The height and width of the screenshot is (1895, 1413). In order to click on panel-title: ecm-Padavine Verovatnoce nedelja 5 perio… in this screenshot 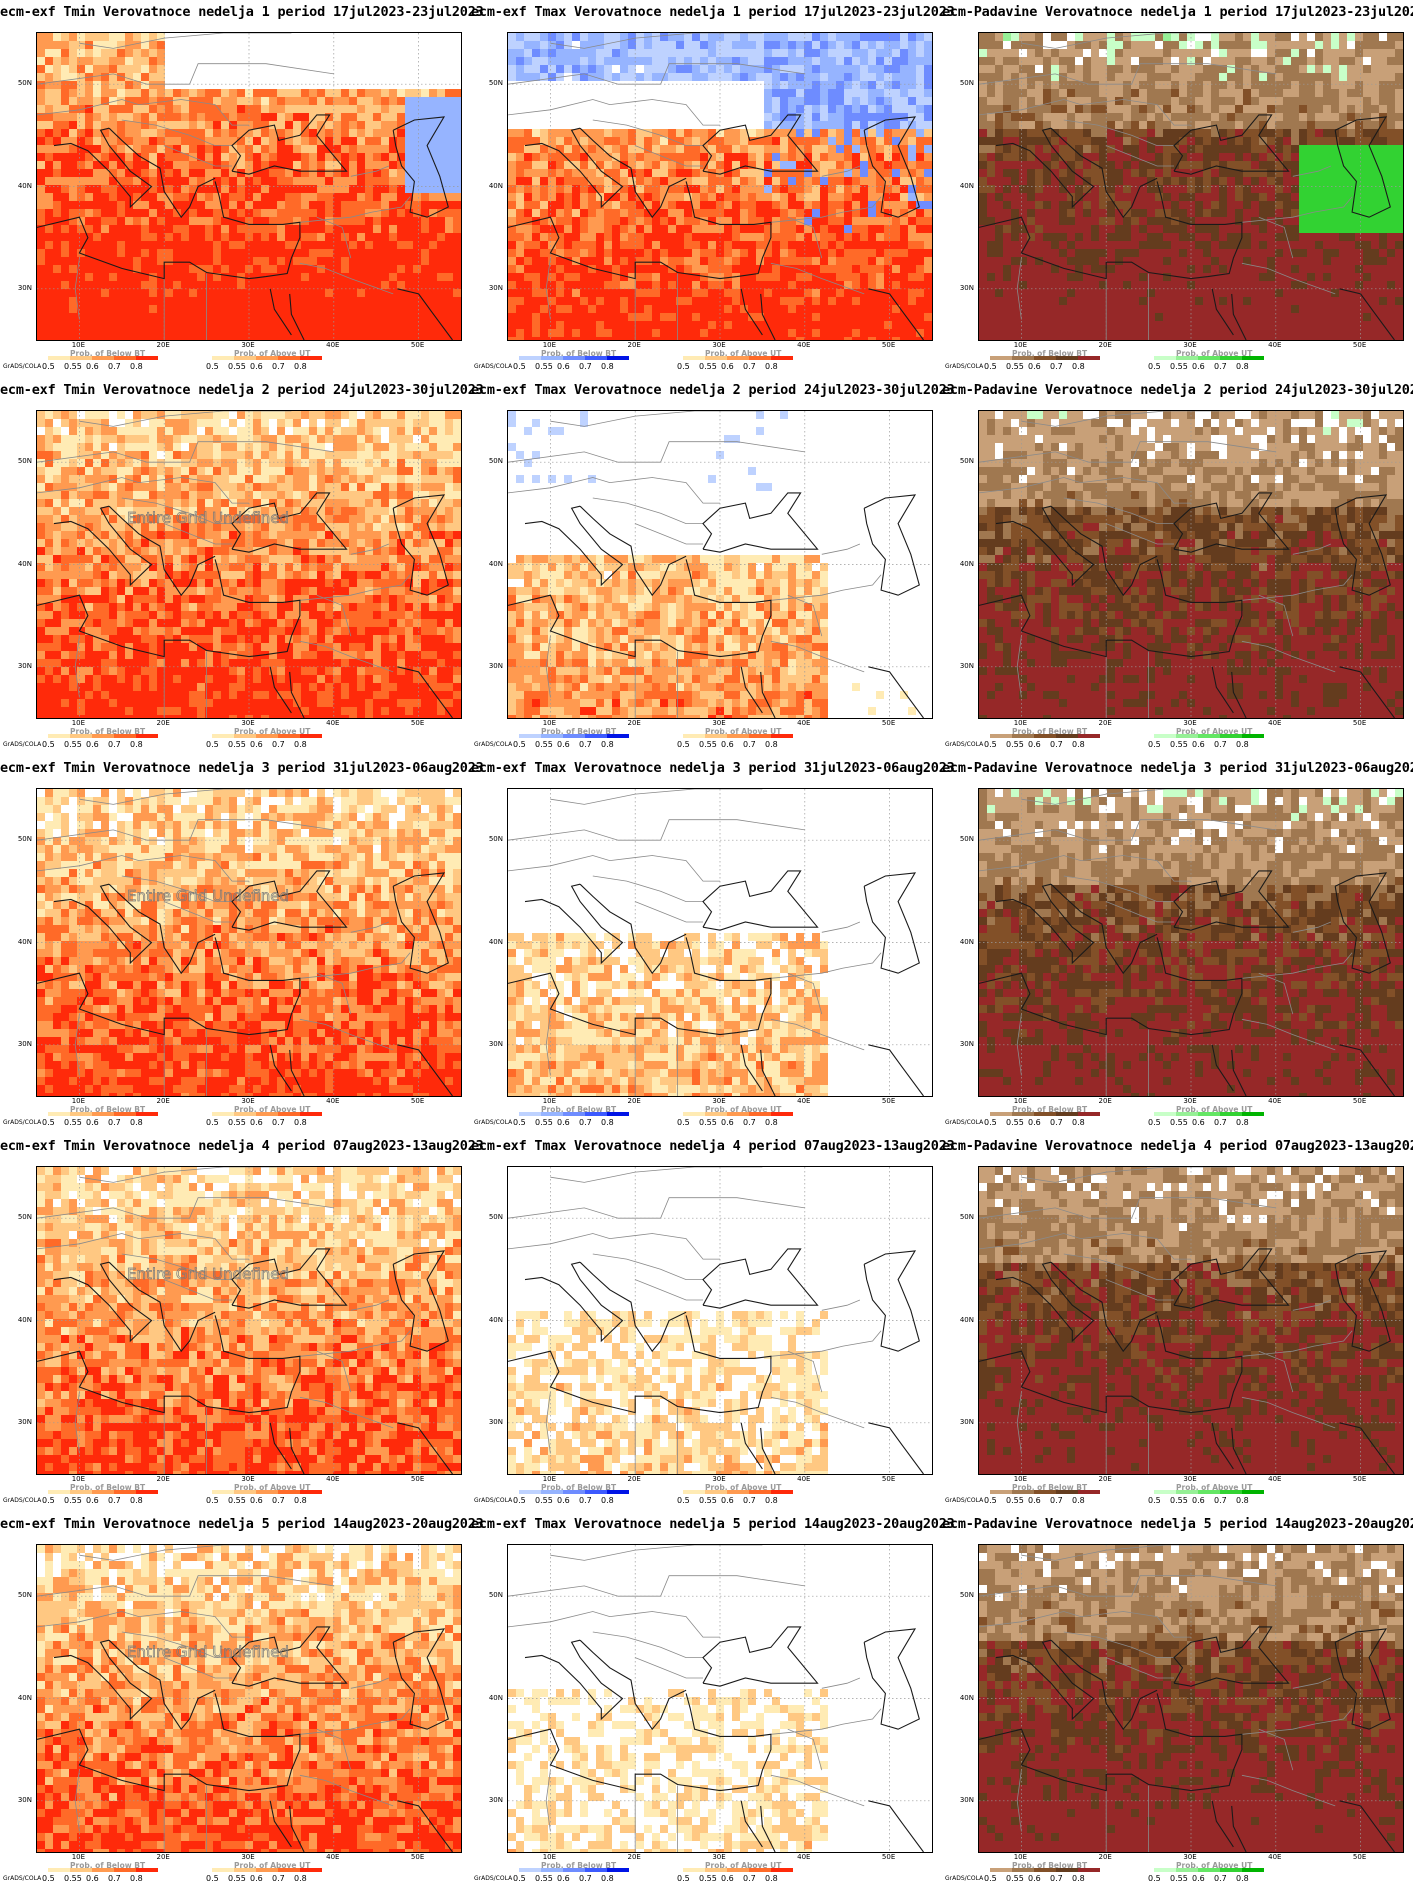, I will do `click(1177, 1524)`.